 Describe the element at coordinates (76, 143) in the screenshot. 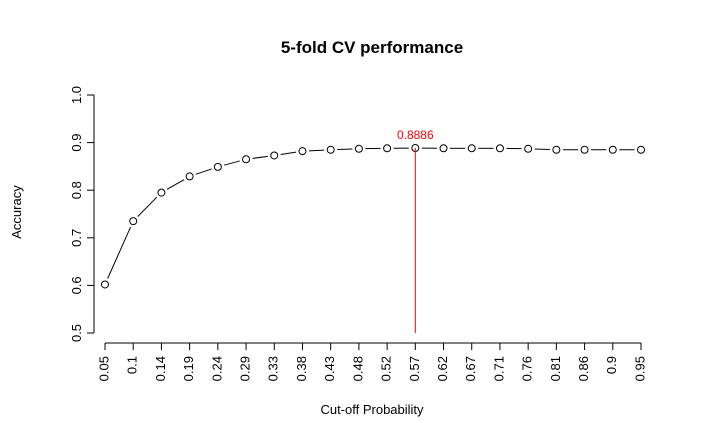

I see `y-tick-label: 0.9` at that location.